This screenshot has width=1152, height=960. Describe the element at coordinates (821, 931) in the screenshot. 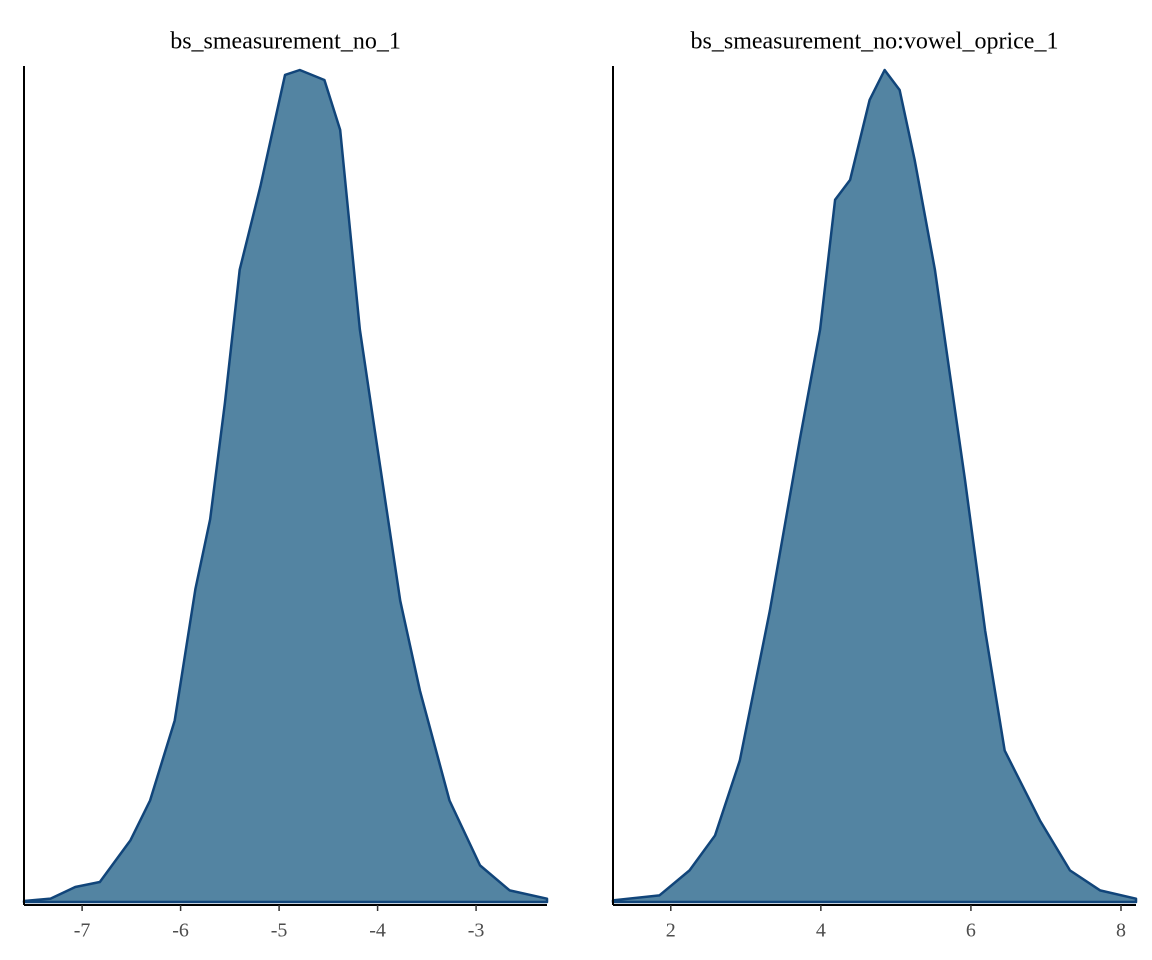

I see `x-tick-label: 4` at that location.